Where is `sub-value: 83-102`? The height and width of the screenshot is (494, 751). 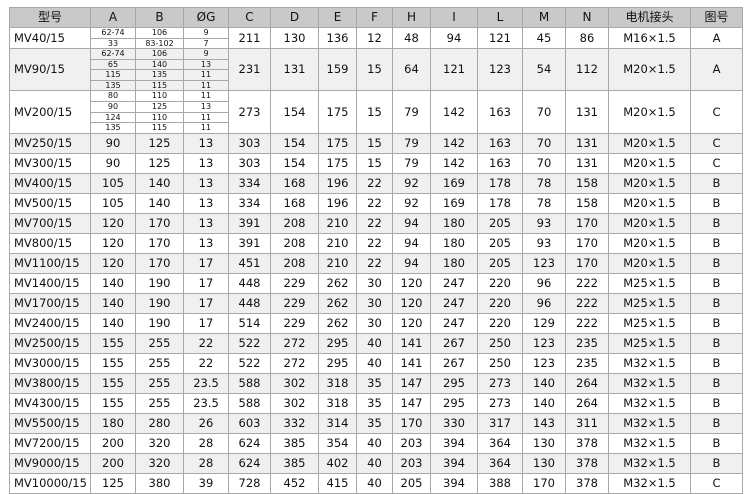 sub-value: 83-102 is located at coordinates (159, 43).